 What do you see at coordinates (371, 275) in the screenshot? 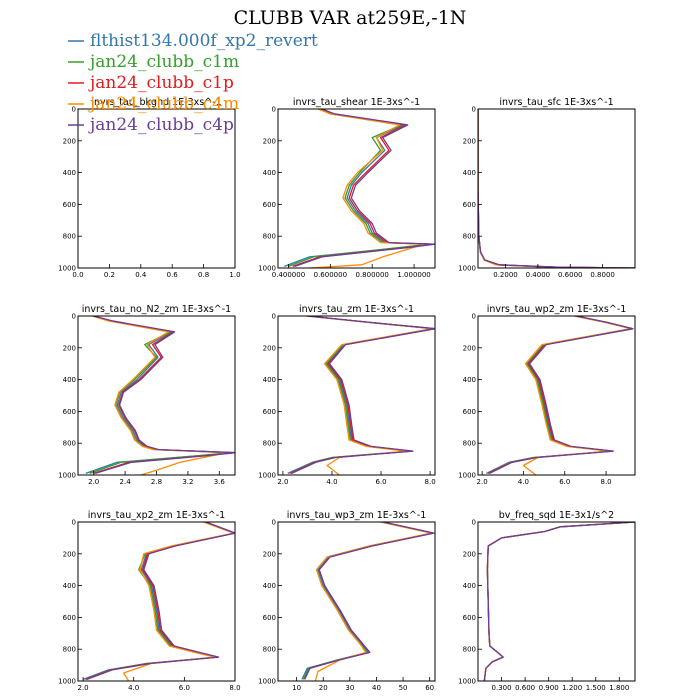
I see `x-tick-label: 0.800000` at bounding box center [371, 275].